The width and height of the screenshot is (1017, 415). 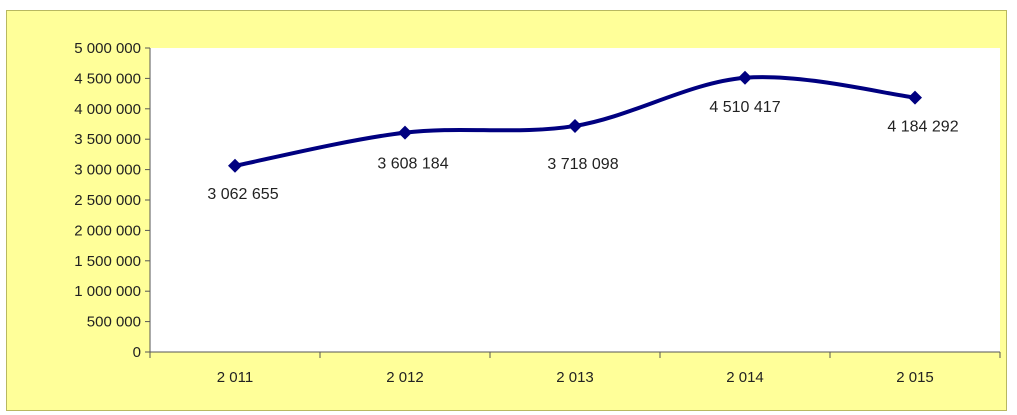 I want to click on y-tick-label: 0, so click(x=137, y=352).